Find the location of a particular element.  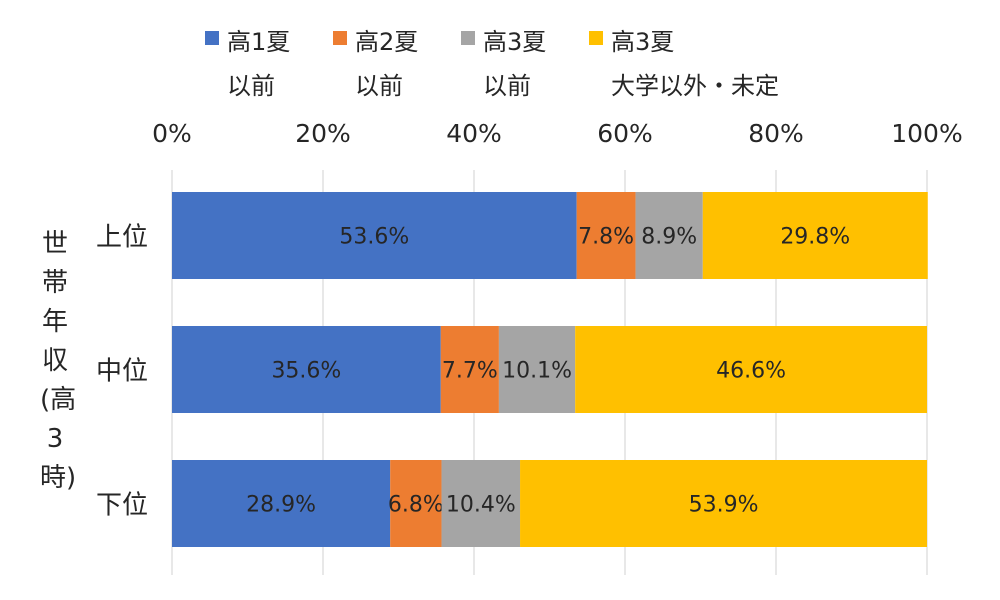

legend-label-line2: 大学以外・未定 is located at coordinates (695, 86).